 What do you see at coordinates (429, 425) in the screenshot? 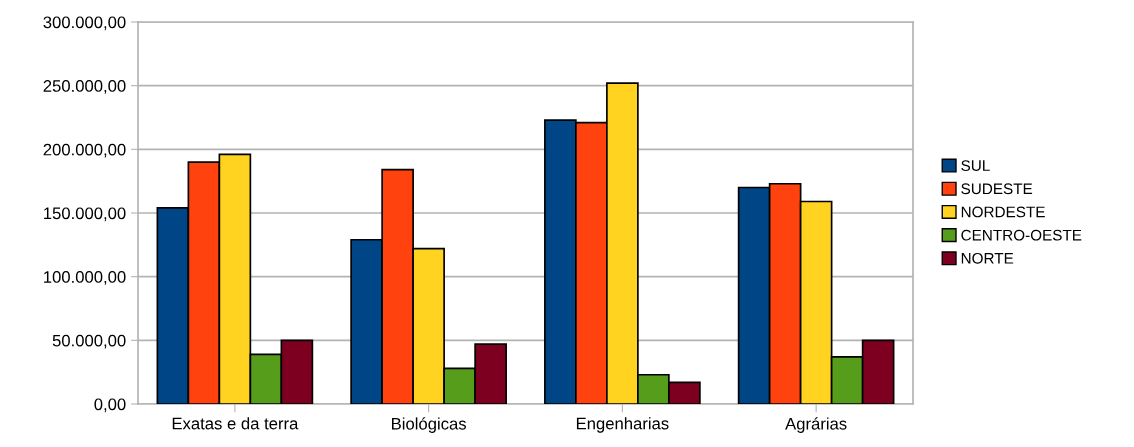
I see `x-tick-label: Biológicas` at bounding box center [429, 425].